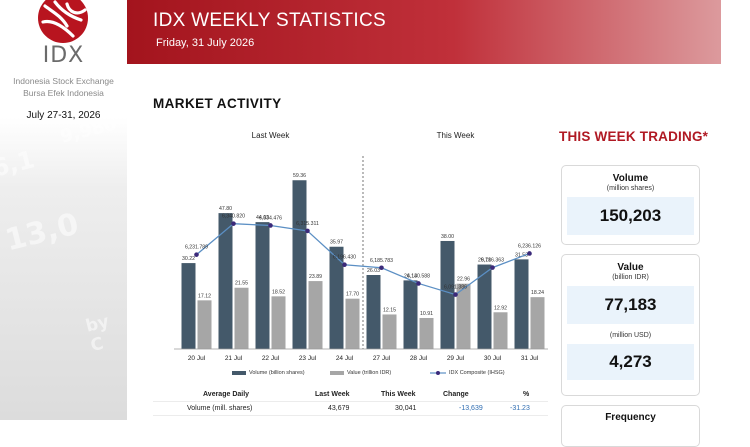 The width and height of the screenshot is (750, 447). Describe the element at coordinates (477, 373) in the screenshot. I see `legend-label-composite: IDX Composite (IHSG)` at that location.